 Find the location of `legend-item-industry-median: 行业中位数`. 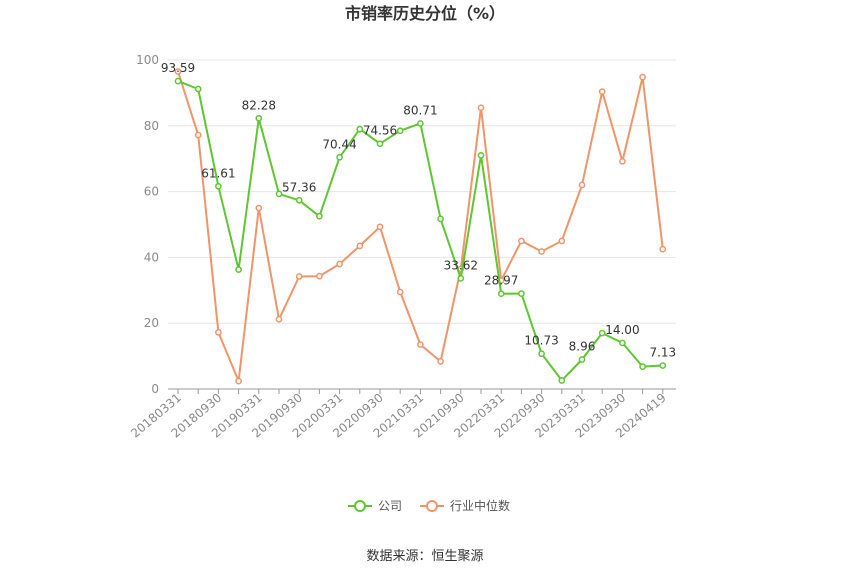

legend-item-industry-median: 行业中位数 is located at coordinates (465, 505).